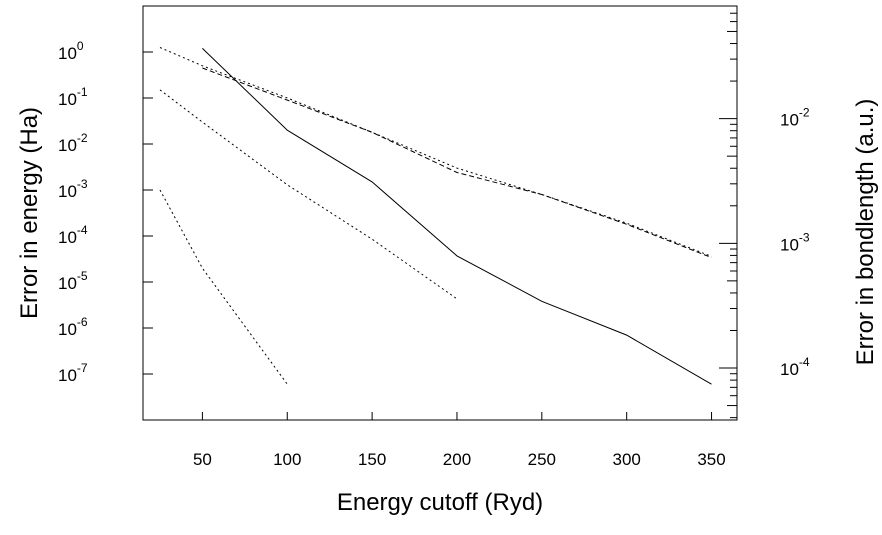  What do you see at coordinates (73, 281) in the screenshot?
I see `left-y-tick-label: 10⁻⁵` at bounding box center [73, 281].